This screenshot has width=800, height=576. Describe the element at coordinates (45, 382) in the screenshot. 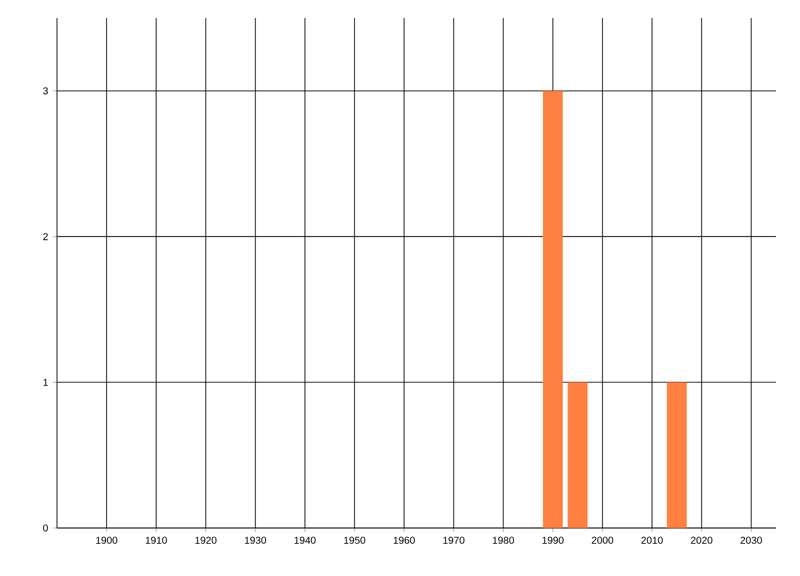

I see `y-tick-label: 1` at that location.